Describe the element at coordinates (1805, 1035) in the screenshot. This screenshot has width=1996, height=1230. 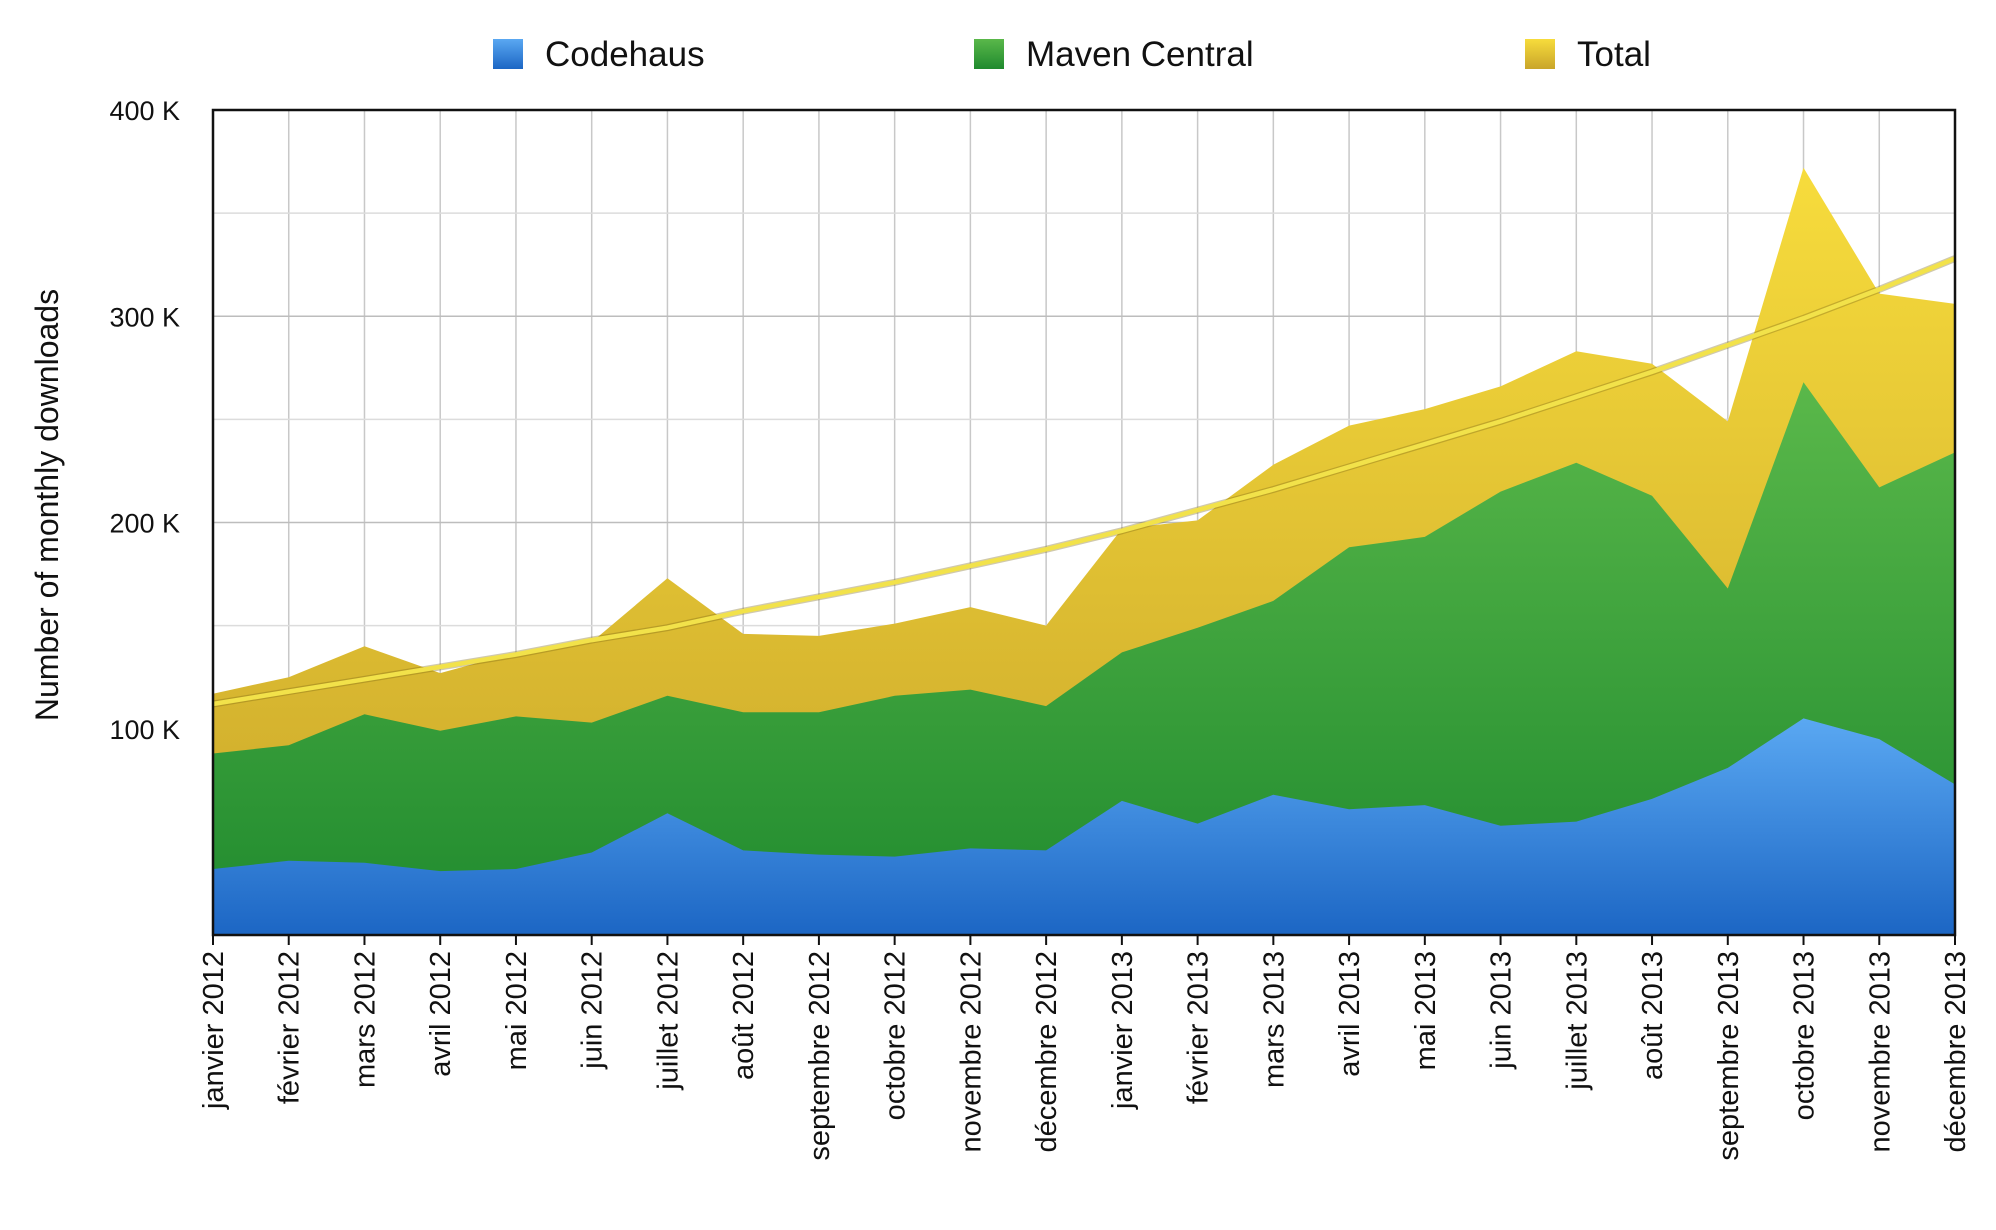
I see `x-tick-label: octobre 2013` at that location.